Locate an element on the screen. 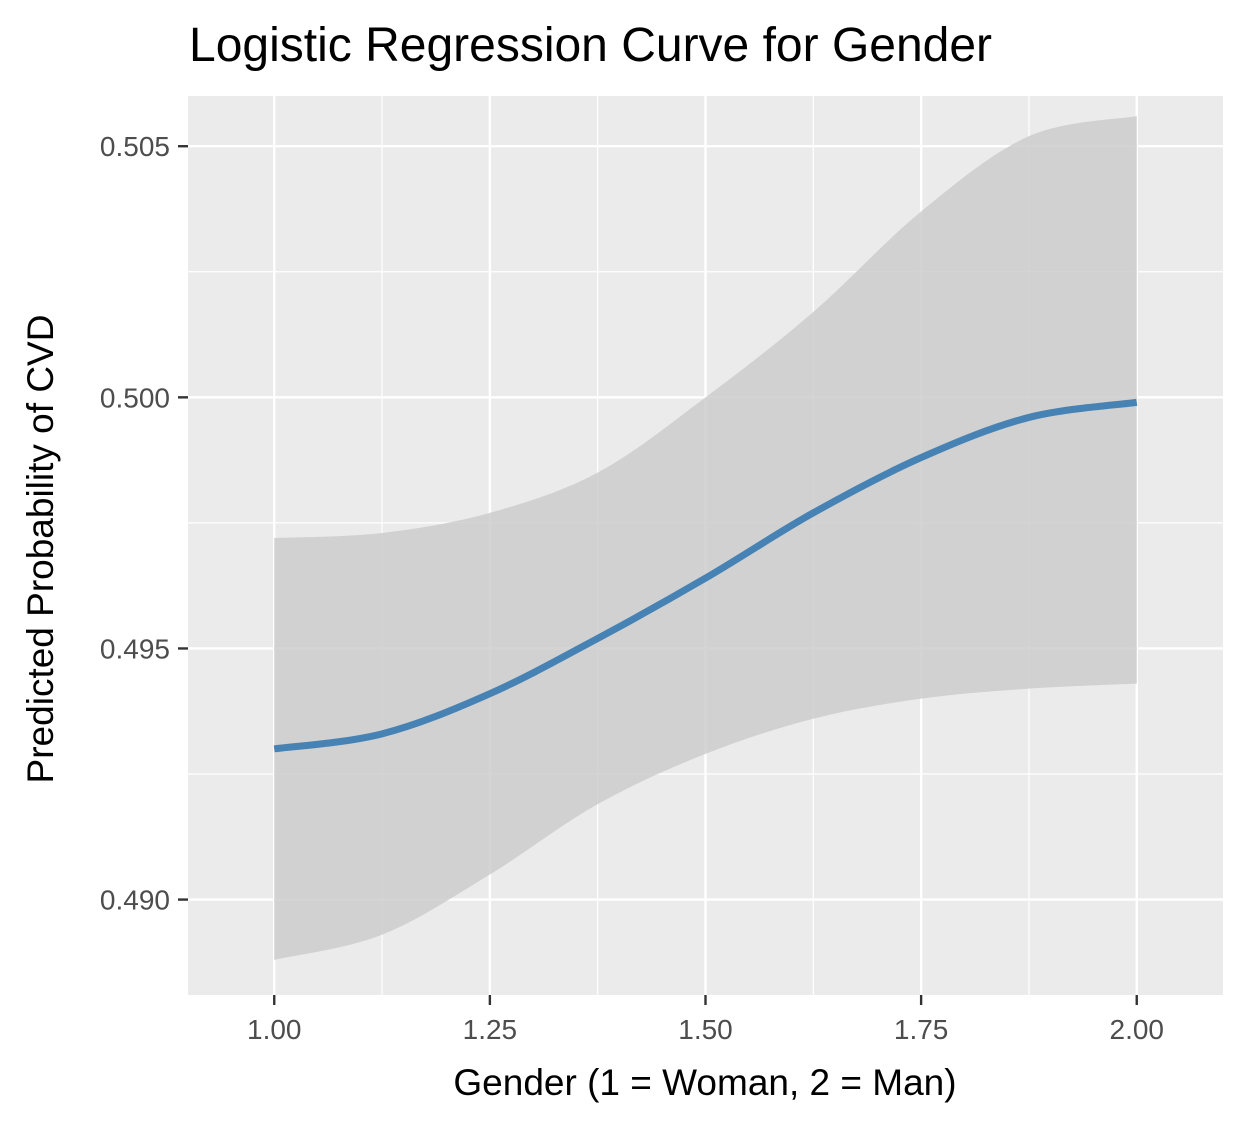  x-tick-label: 2.00 is located at coordinates (1137, 1029).